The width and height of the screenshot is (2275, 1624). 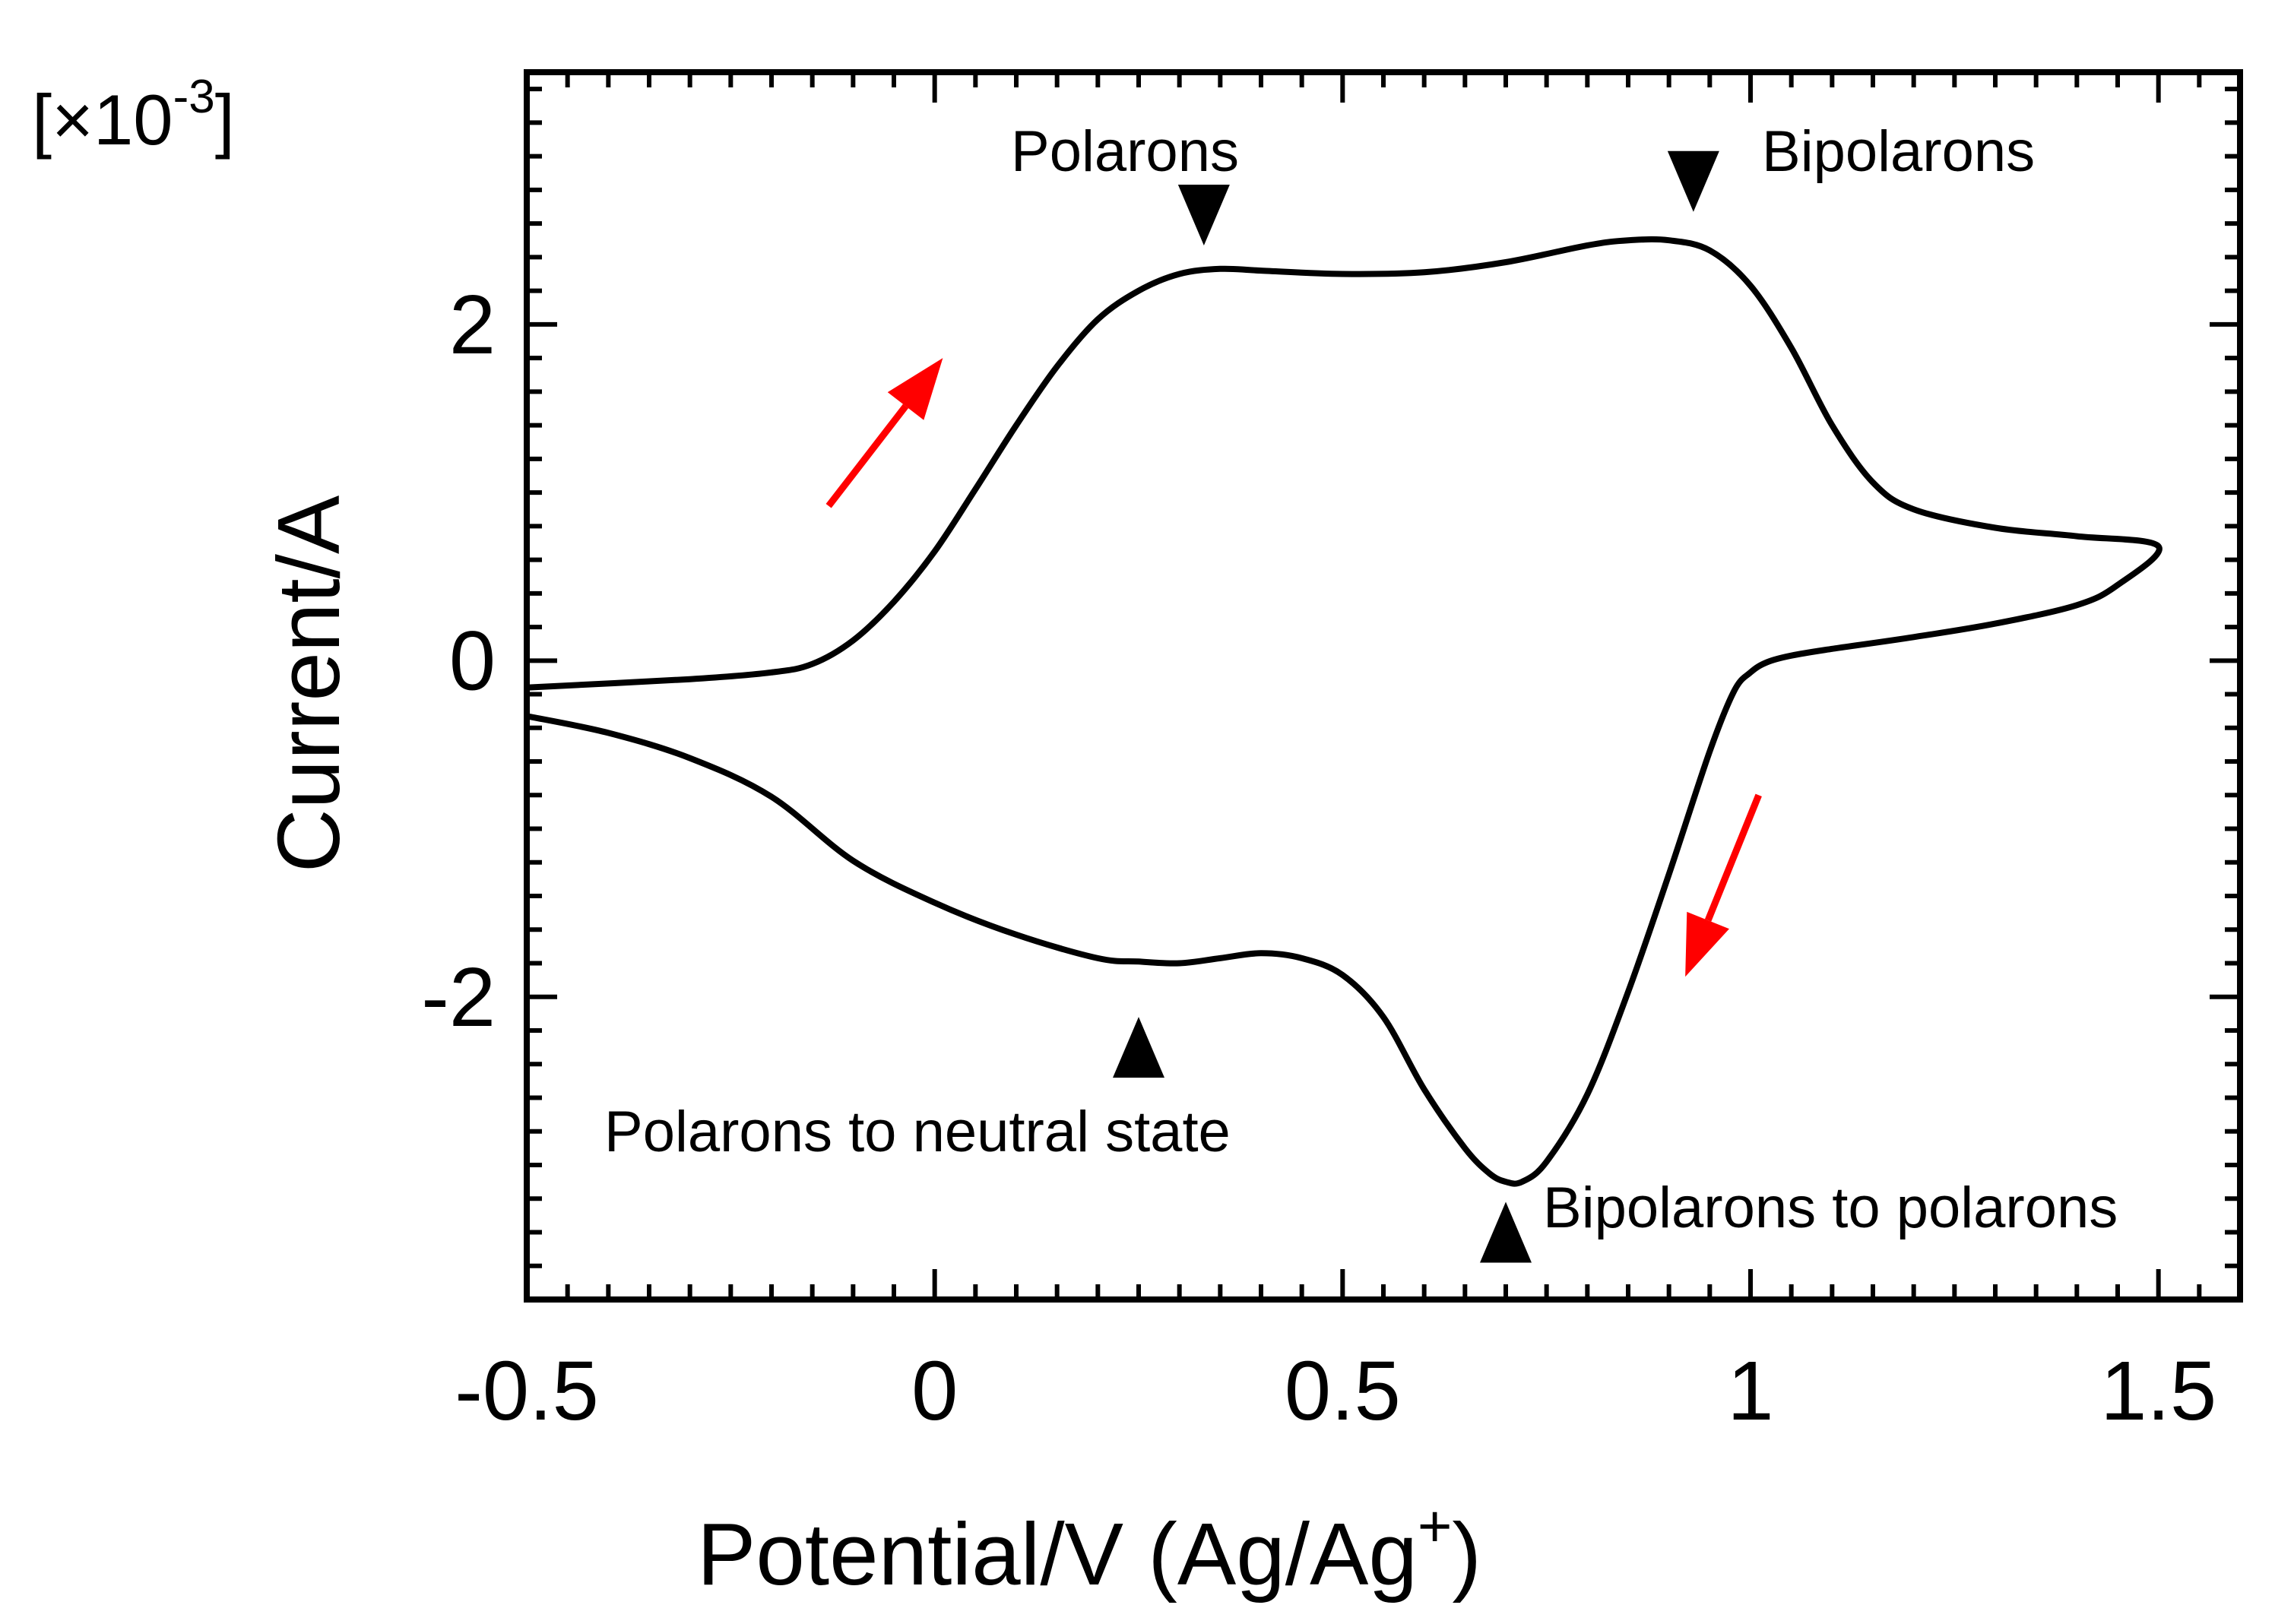 What do you see at coordinates (473, 661) in the screenshot?
I see `y-tick-label: 0` at bounding box center [473, 661].